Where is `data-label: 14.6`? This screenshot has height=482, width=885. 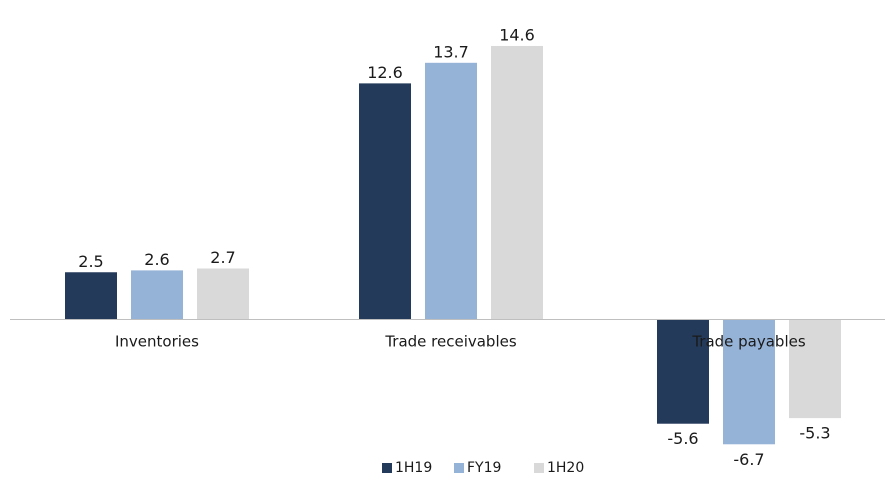
data-label: 14.6 is located at coordinates (517, 34).